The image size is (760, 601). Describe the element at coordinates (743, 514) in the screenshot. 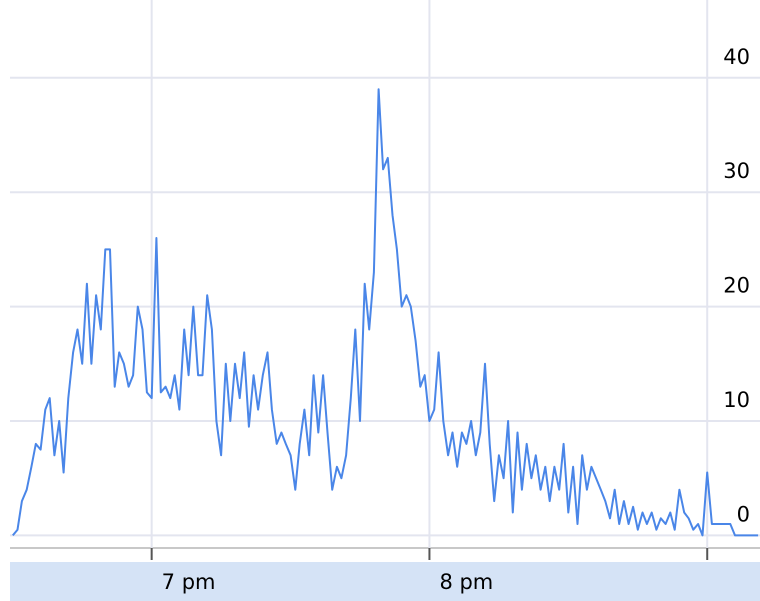

I see `y-tick-label: 0` at that location.